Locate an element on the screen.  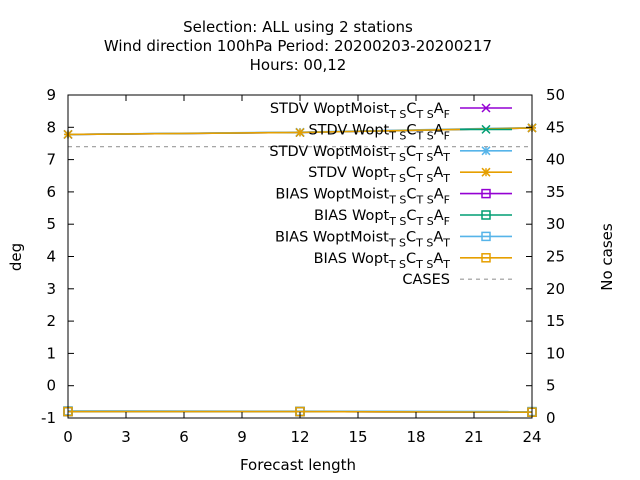
y-tick-label: 6 is located at coordinates (51, 192).